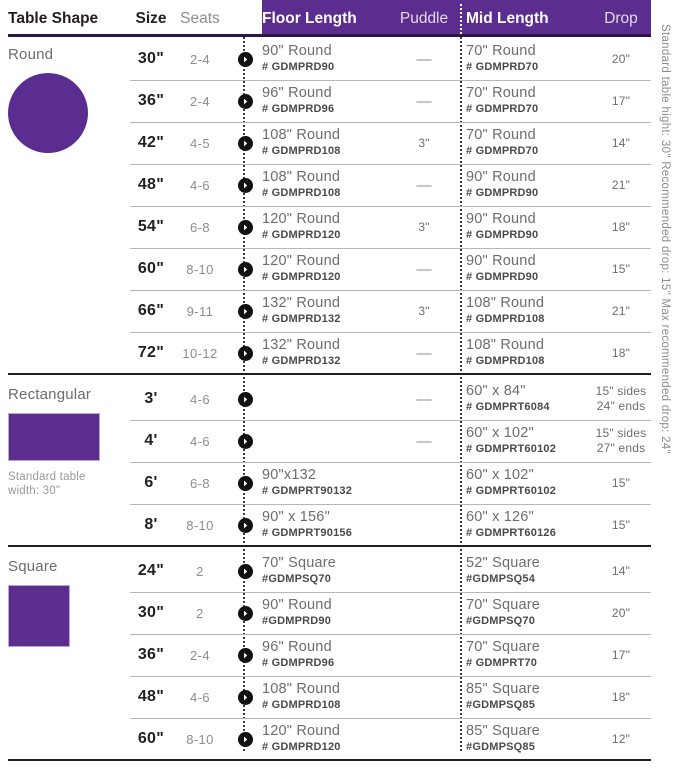 Image resolution: width=679 pixels, height=768 pixels. What do you see at coordinates (301, 135) in the screenshot?
I see `floor-length-value: 108" Round` at bounding box center [301, 135].